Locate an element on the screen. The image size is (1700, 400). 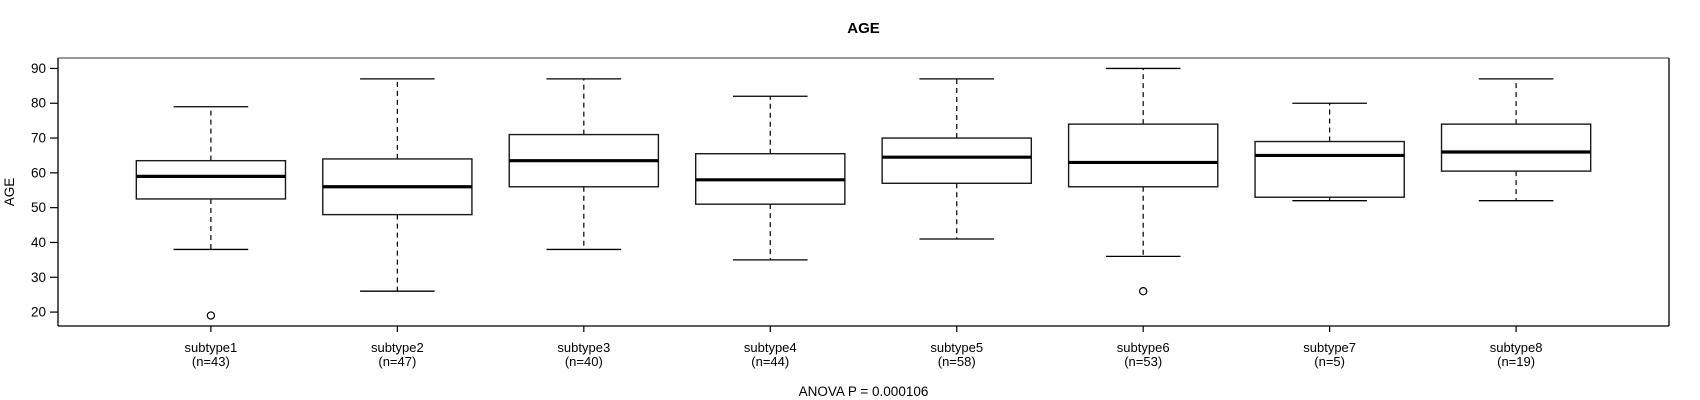
y-tick-label-40: 40 is located at coordinates (38, 242).